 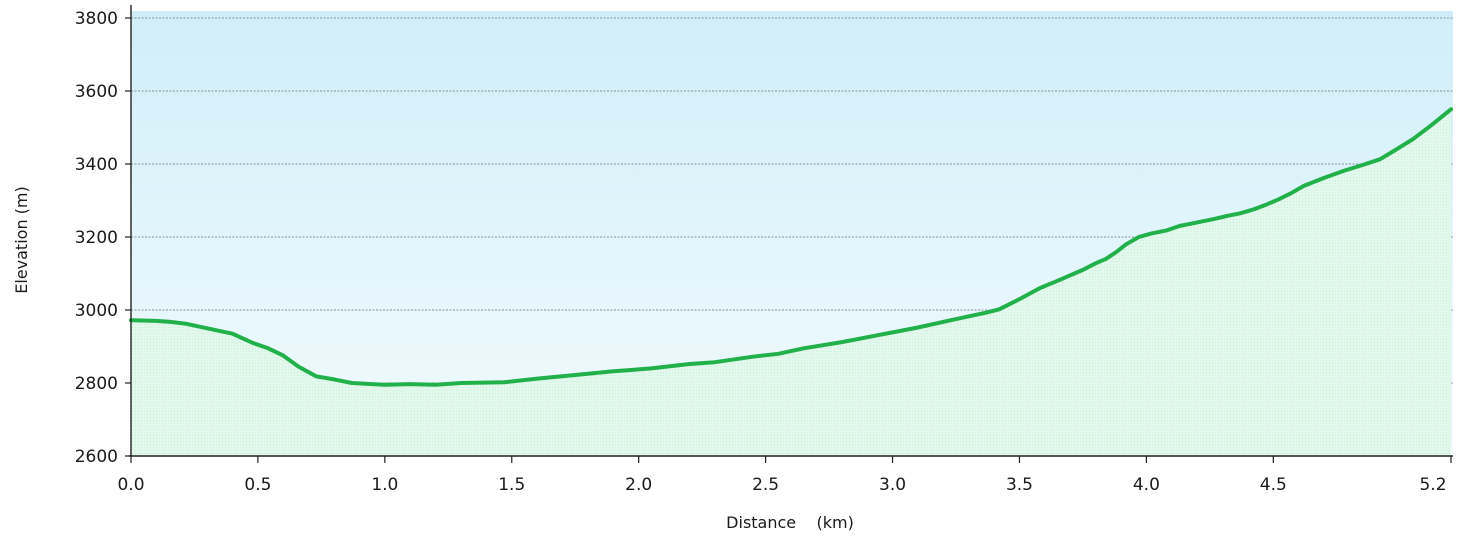 I want to click on x-tick-label: 0.5, so click(x=257, y=485).